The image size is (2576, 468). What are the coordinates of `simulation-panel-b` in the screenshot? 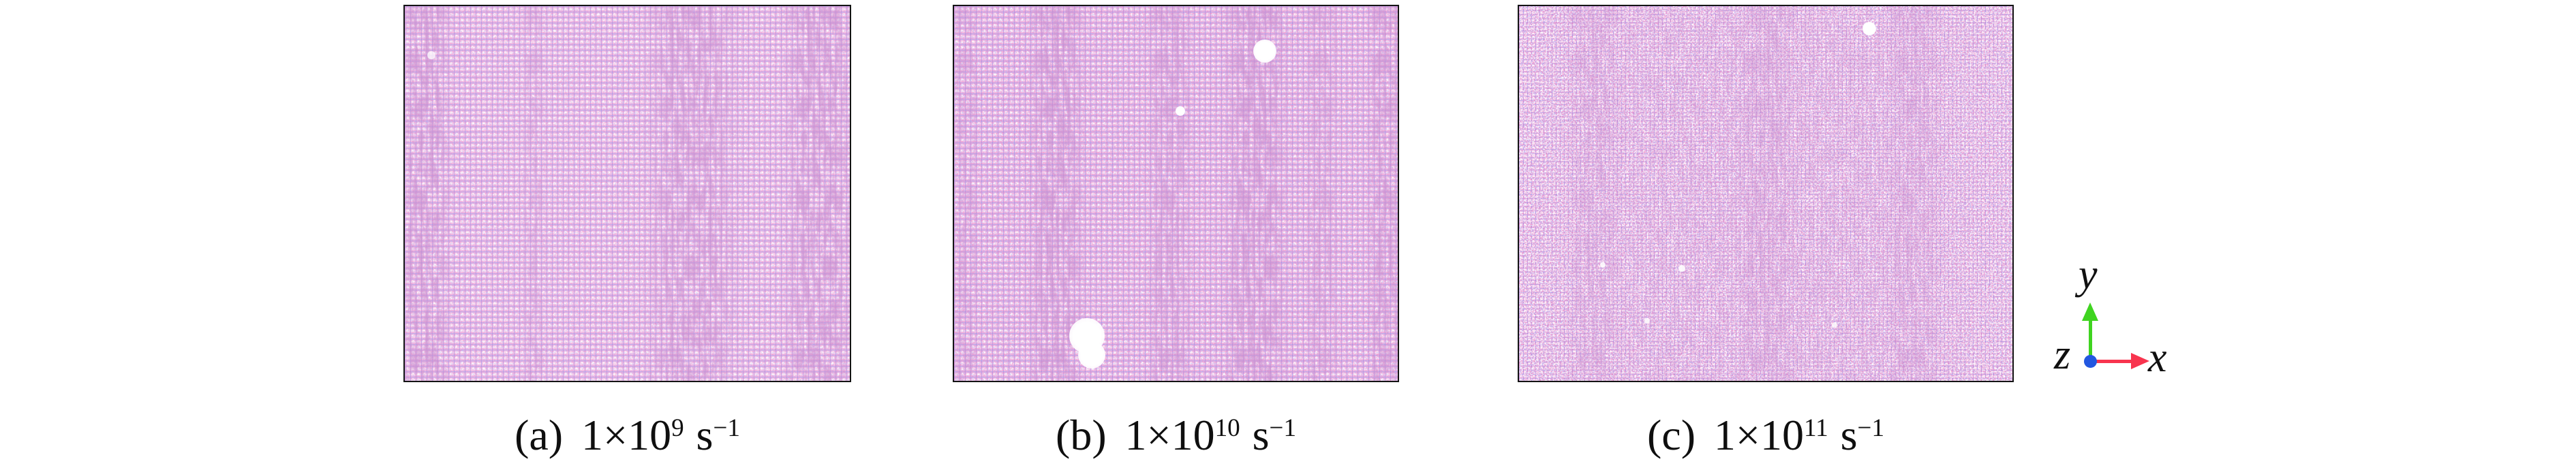 It's located at (1176, 193).